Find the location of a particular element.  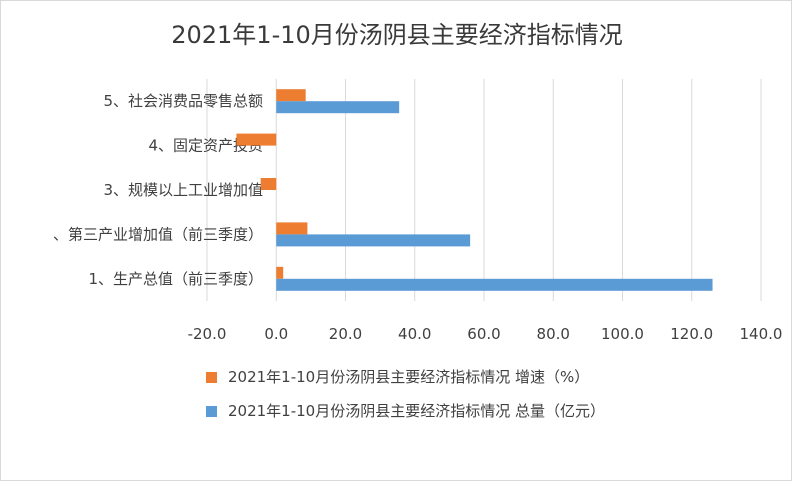

category-label: 5、社会消费品零售总额 is located at coordinates (183, 101).